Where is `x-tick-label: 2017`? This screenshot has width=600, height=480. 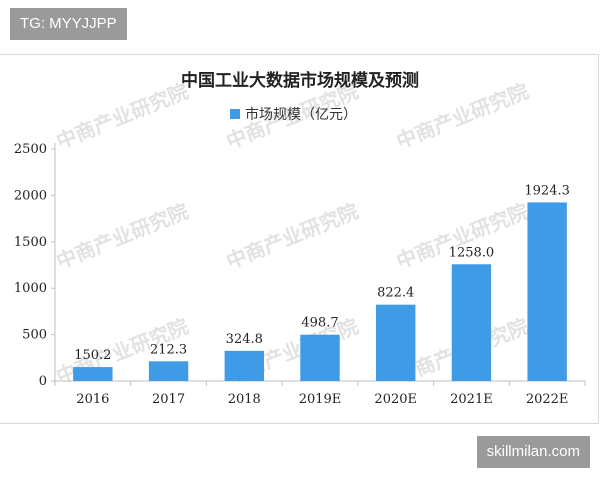 x-tick-label: 2017 is located at coordinates (168, 399).